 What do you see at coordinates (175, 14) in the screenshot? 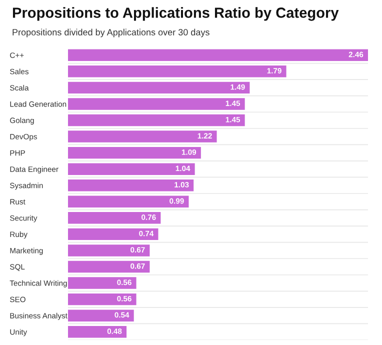
I see `chart-title: Propositions to Applications Ratio by Category` at bounding box center [175, 14].